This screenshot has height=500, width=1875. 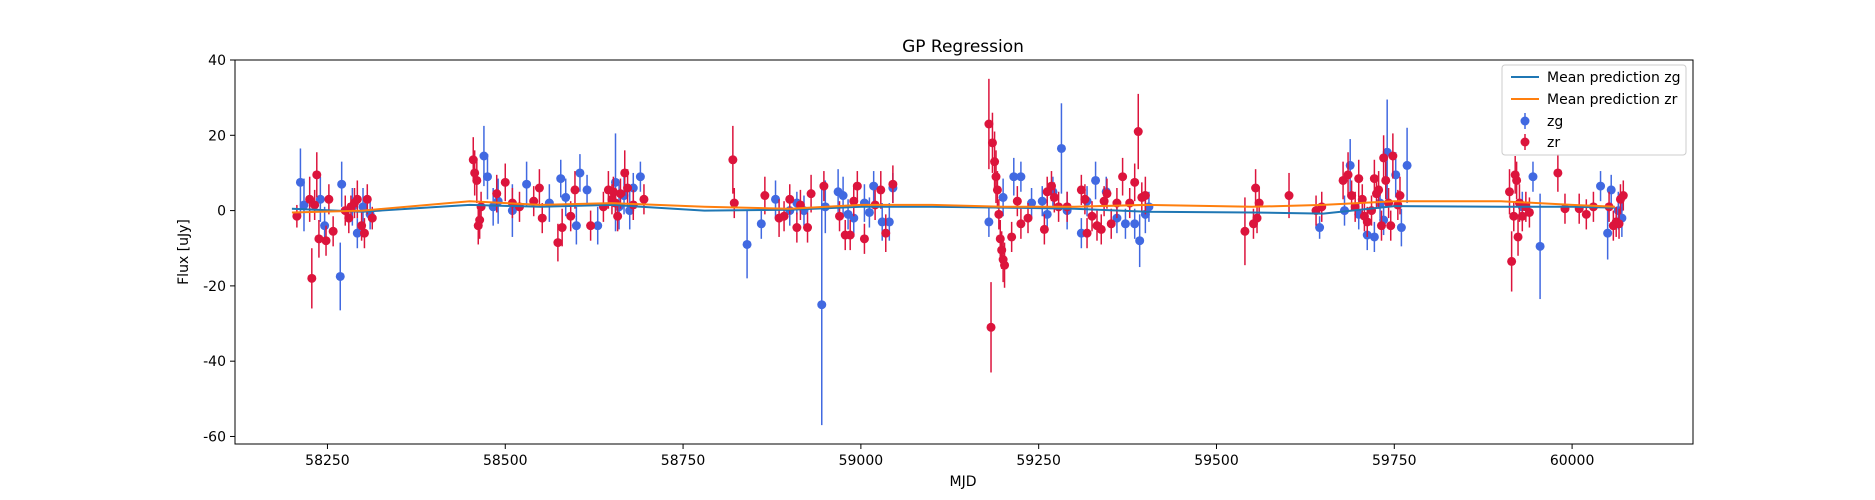 What do you see at coordinates (1216, 461) in the screenshot?
I see `x-tick-label: 59500` at bounding box center [1216, 461].